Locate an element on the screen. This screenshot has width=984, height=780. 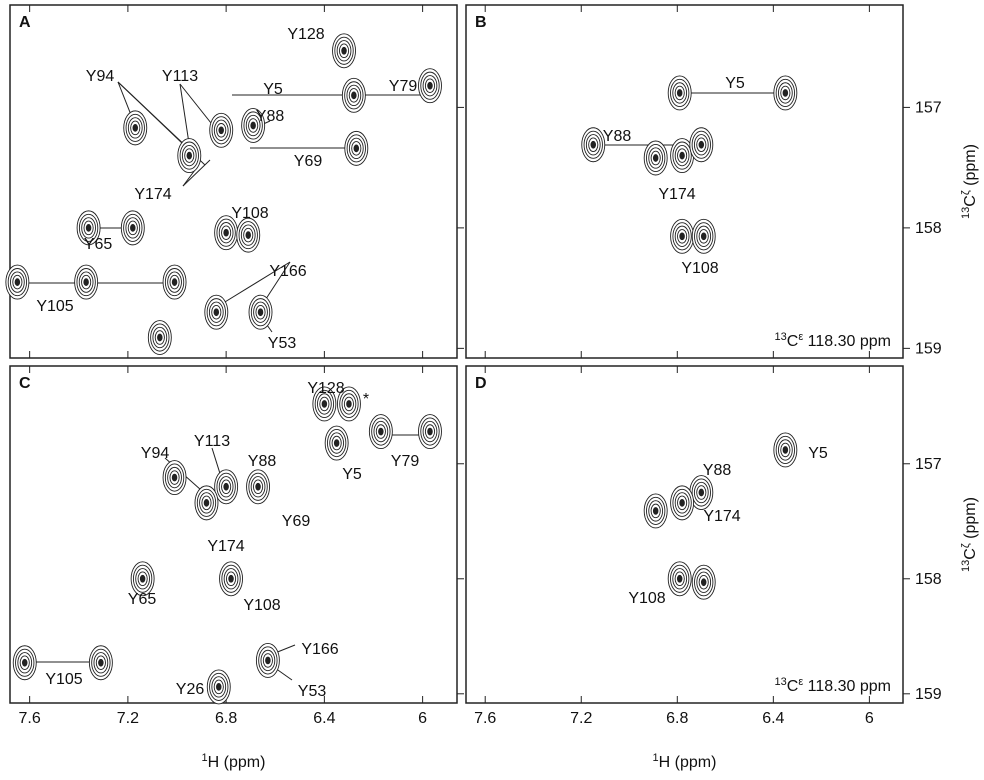
x-tick-label: 6.4 is located at coordinates (324, 718).